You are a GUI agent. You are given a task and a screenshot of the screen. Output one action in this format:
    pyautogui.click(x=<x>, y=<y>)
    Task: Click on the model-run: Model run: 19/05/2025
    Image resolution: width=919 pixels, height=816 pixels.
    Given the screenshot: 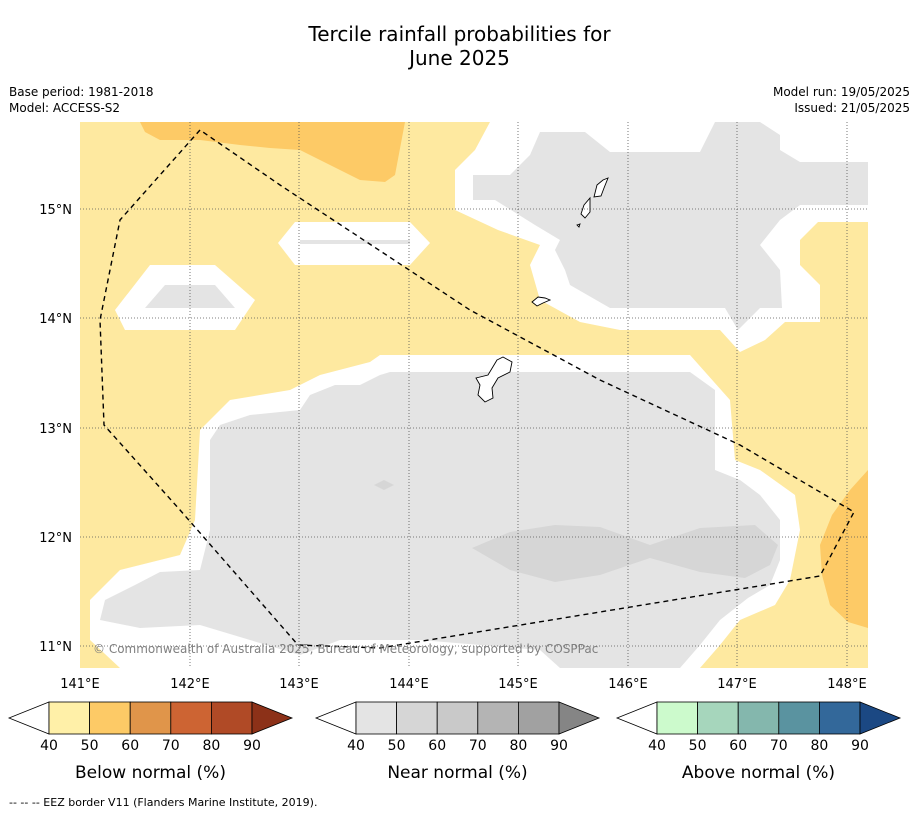 What is the action you would take?
    pyautogui.click(x=841, y=92)
    